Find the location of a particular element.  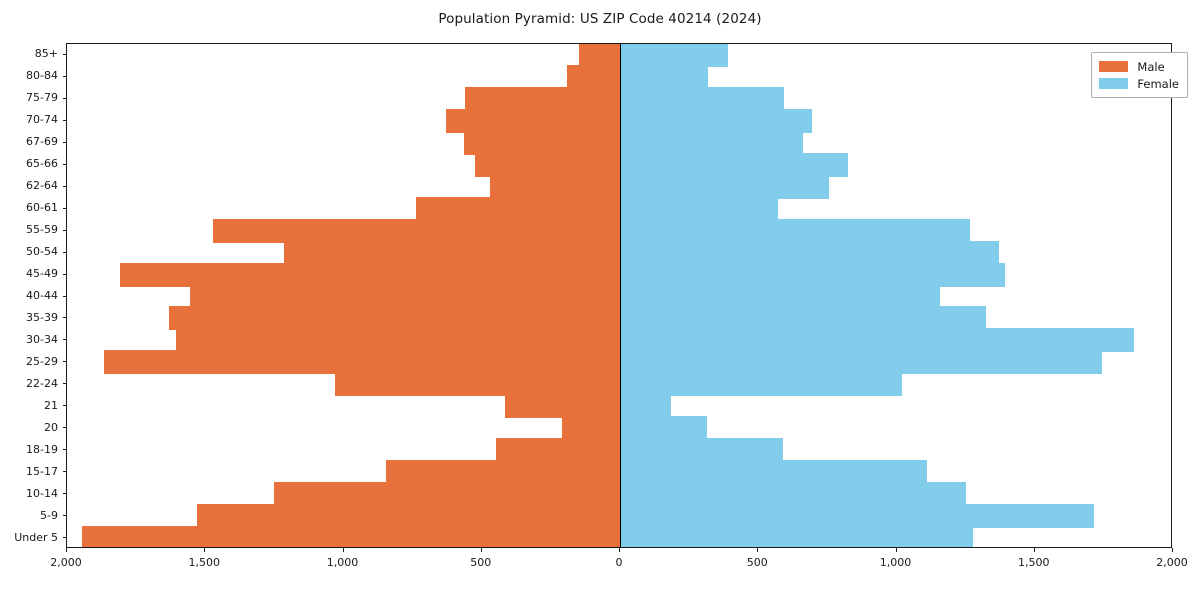

y-axis-tick-label: 80-84 is located at coordinates (42, 76).